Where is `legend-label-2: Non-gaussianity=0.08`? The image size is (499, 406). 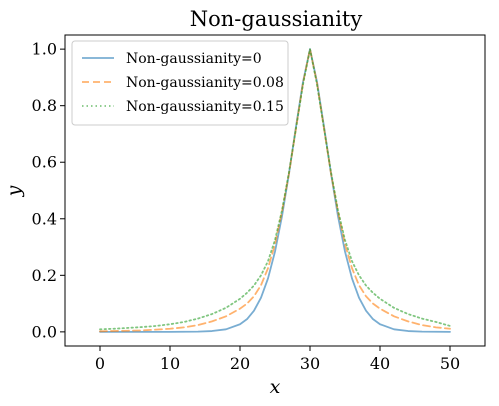
legend-label-2: Non-gaussianity=0.08 is located at coordinates (205, 83).